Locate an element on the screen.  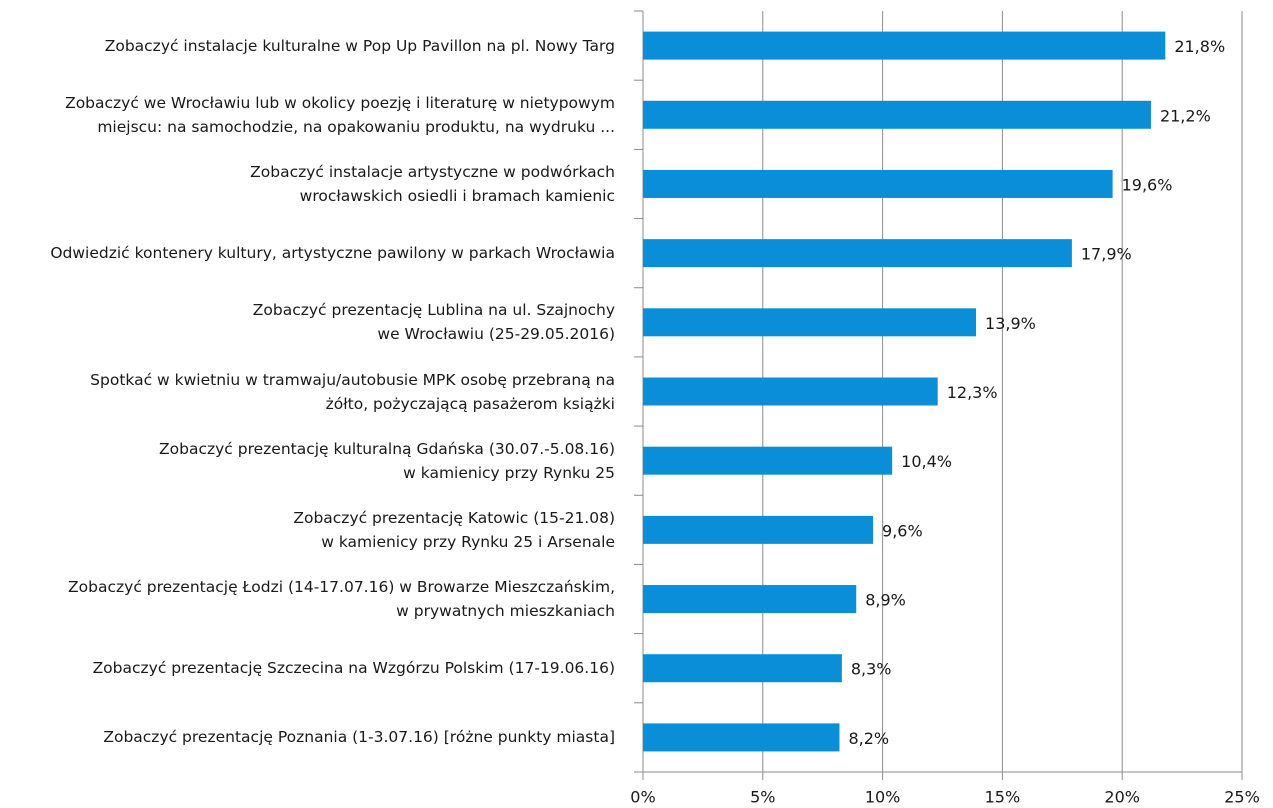
x-tick-label: 15% is located at coordinates (1003, 797).